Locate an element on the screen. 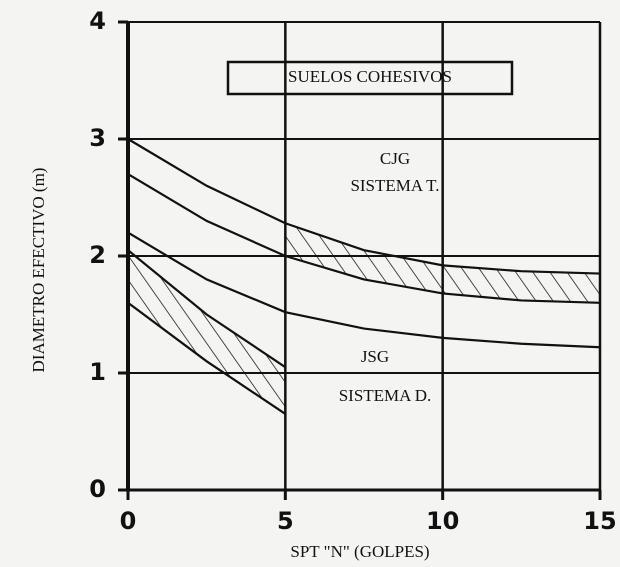 The width and height of the screenshot is (620, 567). y-tick-label: 1 is located at coordinates (97, 372).